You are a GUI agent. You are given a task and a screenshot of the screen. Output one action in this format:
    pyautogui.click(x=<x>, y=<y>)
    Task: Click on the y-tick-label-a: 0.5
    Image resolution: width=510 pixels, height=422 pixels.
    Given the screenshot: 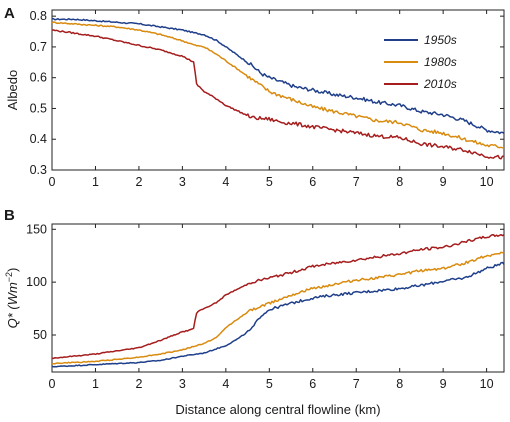 What is the action you would take?
    pyautogui.click(x=38, y=108)
    